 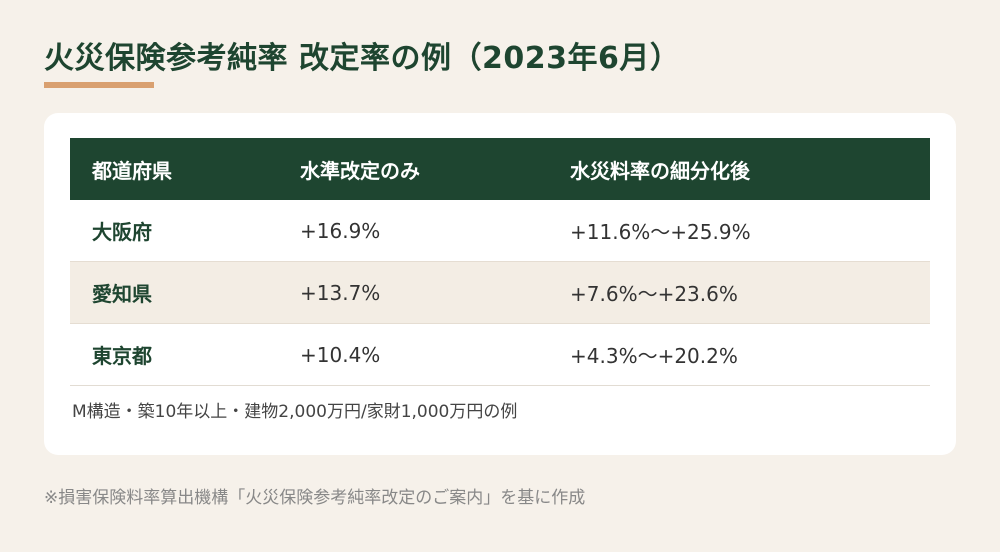 I want to click on table-row: 愛知県 +13.7% +7.6%～+23.6%, so click(x=500, y=293).